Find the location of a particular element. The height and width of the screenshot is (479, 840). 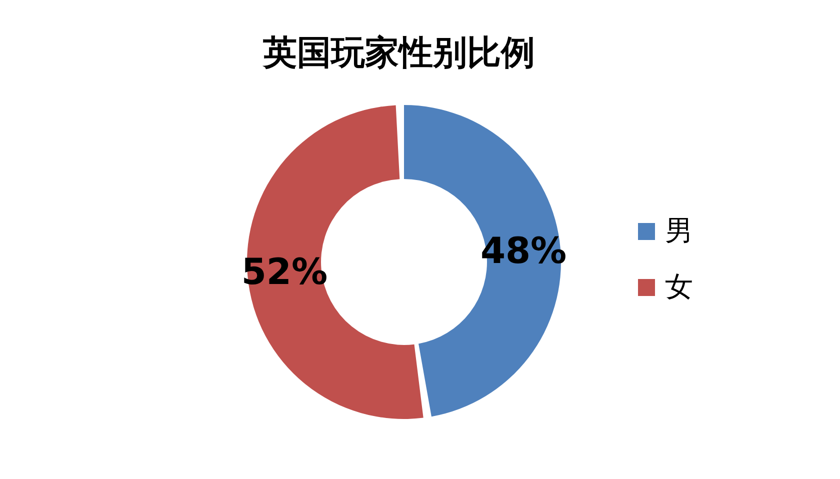

legend-label: 男 is located at coordinates (679, 231).